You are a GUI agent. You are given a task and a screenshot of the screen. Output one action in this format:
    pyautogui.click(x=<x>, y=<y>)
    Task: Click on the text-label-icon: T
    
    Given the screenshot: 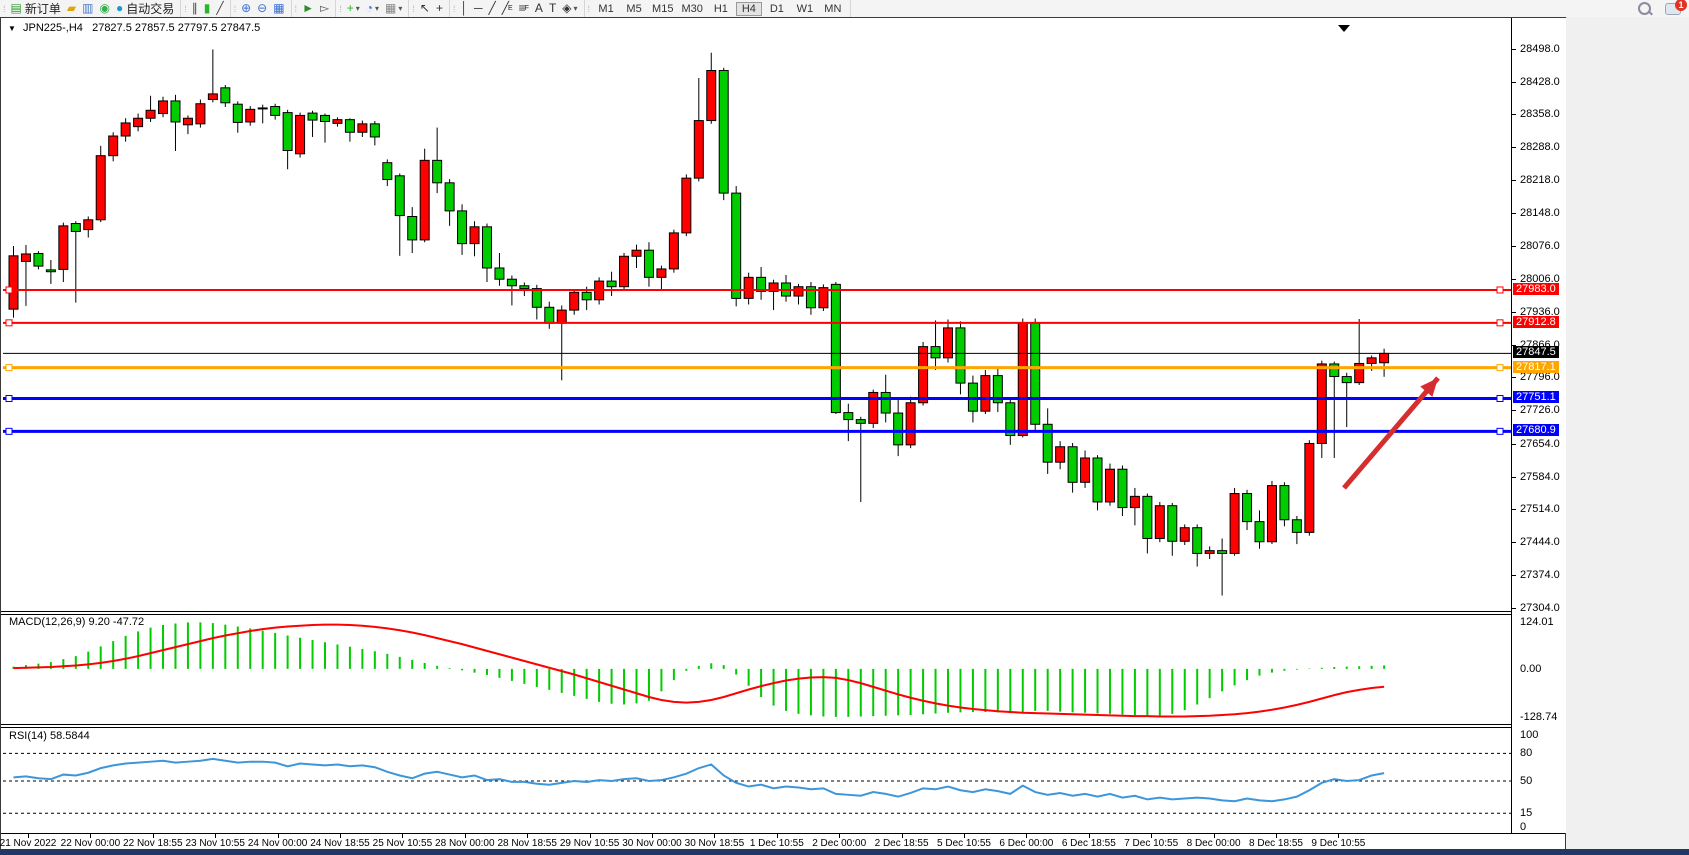 What is the action you would take?
    pyautogui.click(x=552, y=8)
    